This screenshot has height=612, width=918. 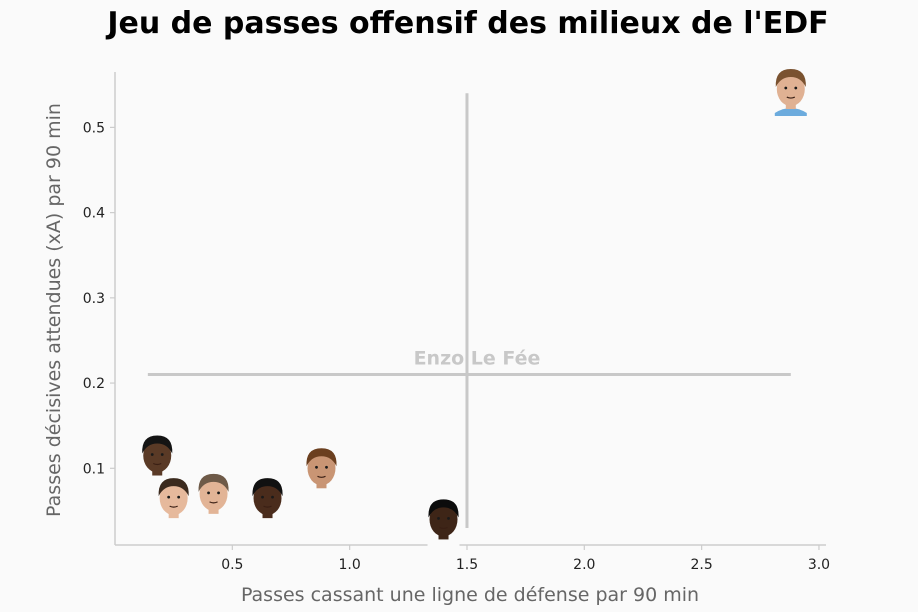 What do you see at coordinates (477, 359) in the screenshot?
I see `reference-label: Enzo Le Fée` at bounding box center [477, 359].